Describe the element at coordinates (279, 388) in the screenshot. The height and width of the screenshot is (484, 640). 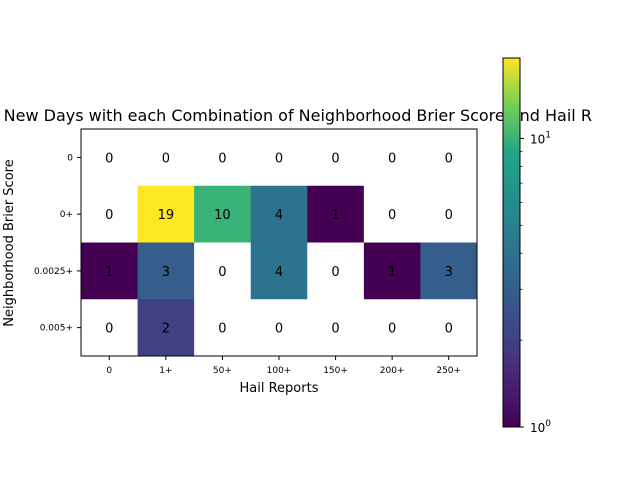
I see `x-axis-label: Hail Reports` at that location.